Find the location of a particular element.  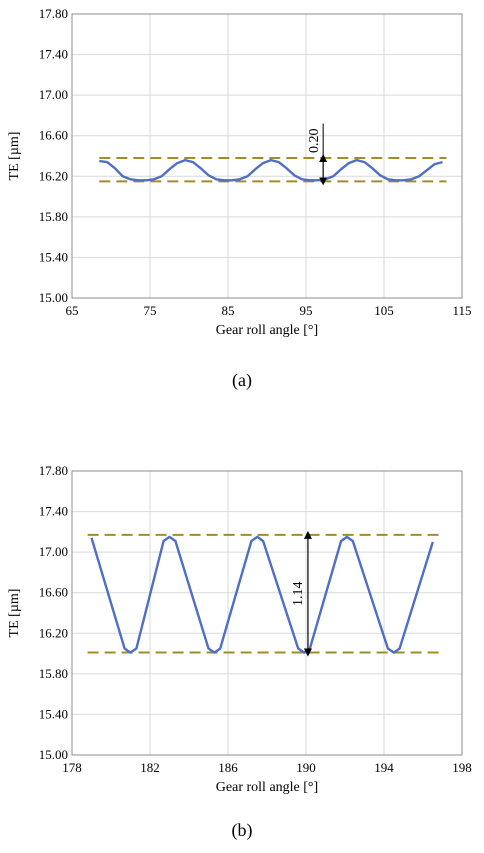

x-tick-label: 105 is located at coordinates (384, 310).